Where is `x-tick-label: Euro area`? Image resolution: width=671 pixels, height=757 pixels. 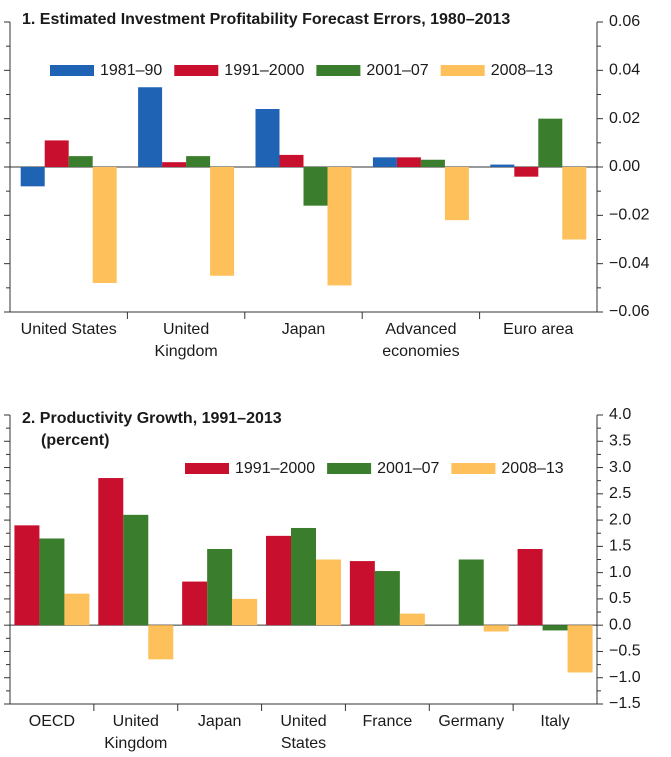 x-tick-label: Euro area is located at coordinates (538, 329).